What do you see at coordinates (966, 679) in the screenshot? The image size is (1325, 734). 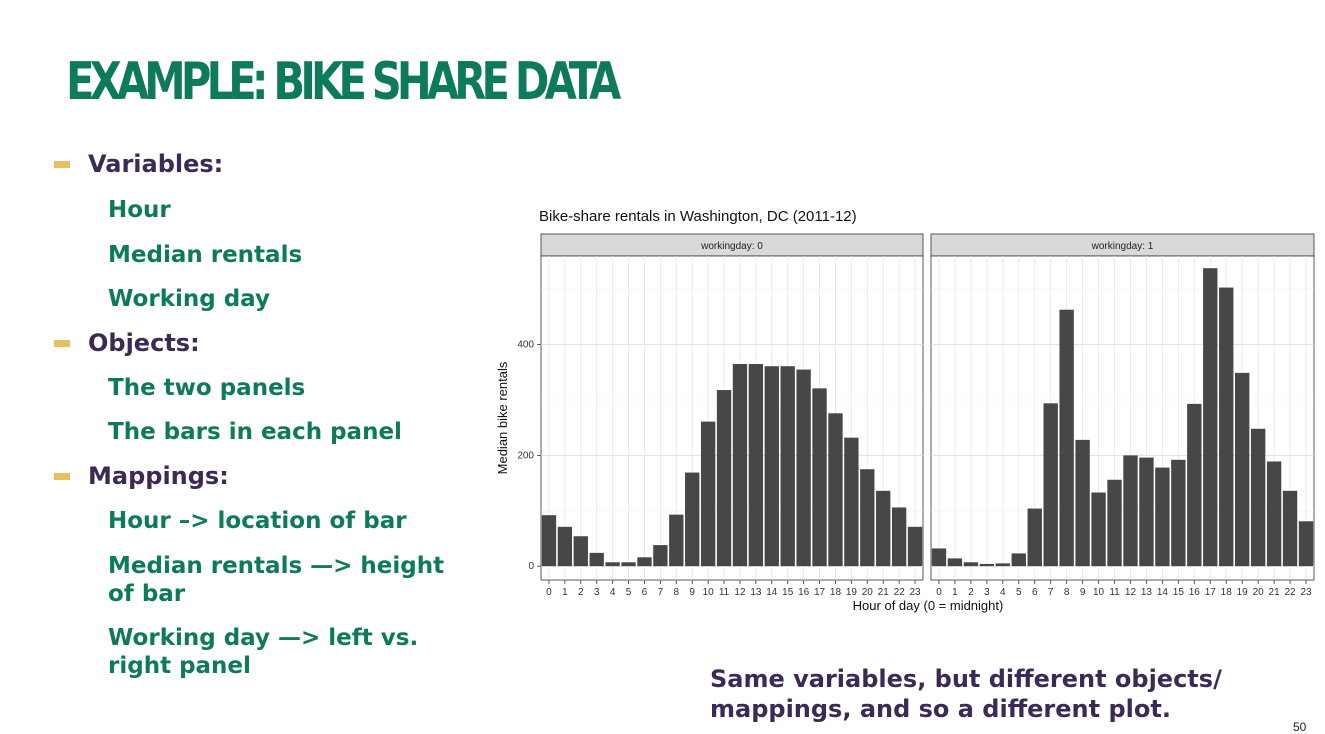 I see `caption-line: Same variables, but different objects/` at bounding box center [966, 679].